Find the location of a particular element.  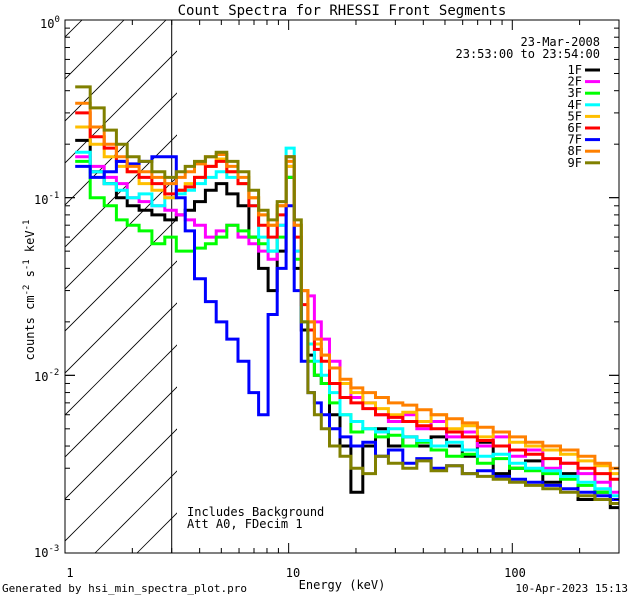

svg-text: 10⁻¹ is located at coordinates (46, 199).